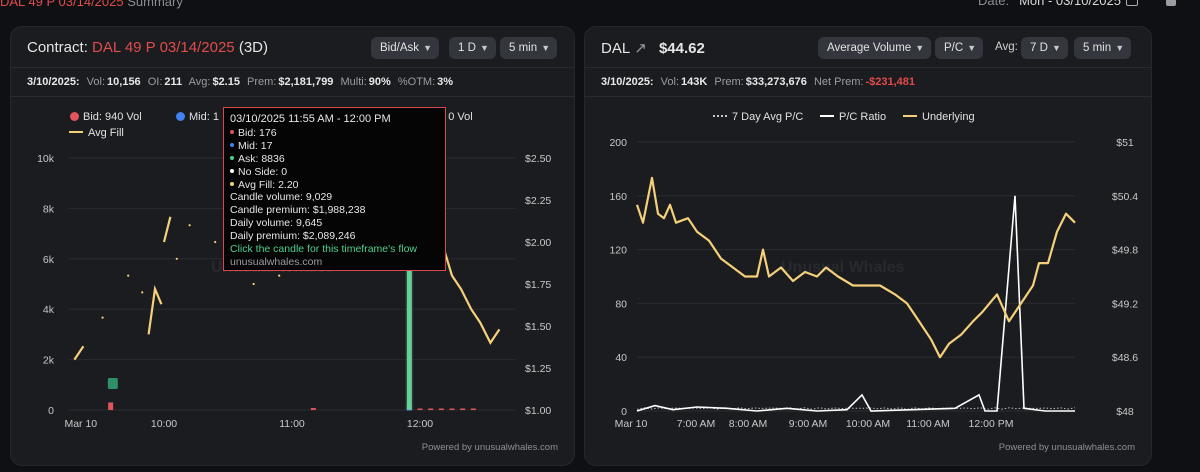 This screenshot has width=1200, height=472. What do you see at coordinates (863, 117) in the screenshot?
I see `legend-pc-label: P/C Ratio` at bounding box center [863, 117].